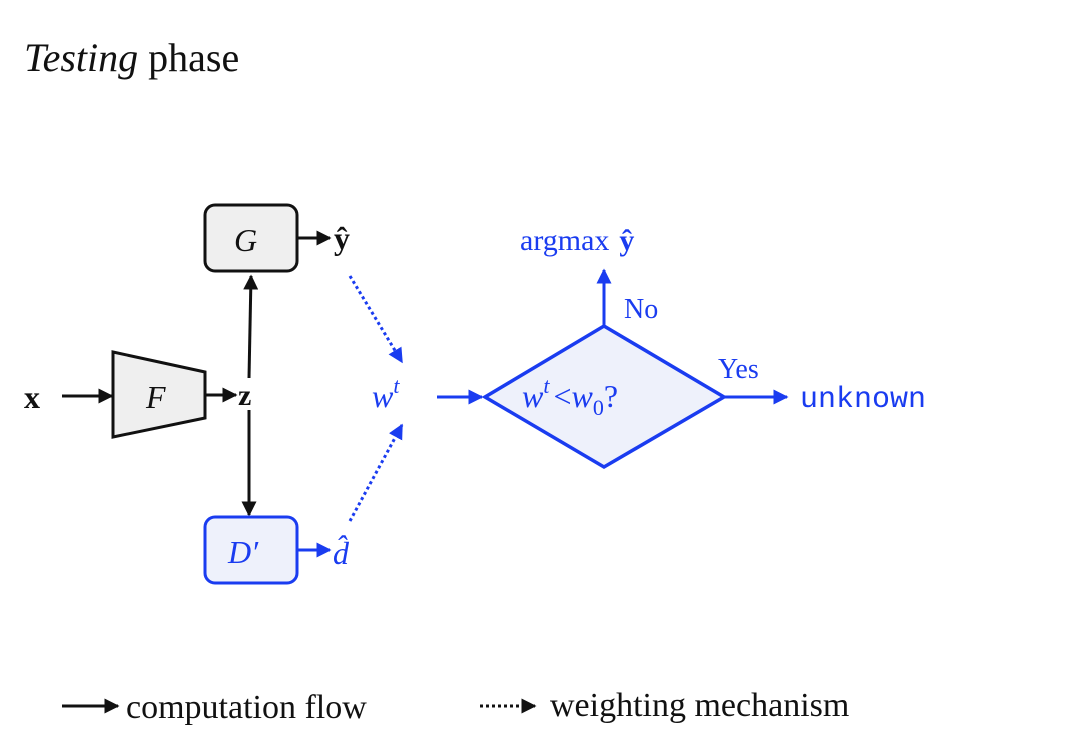 The image size is (1076, 746). What do you see at coordinates (570, 396) in the screenshot?
I see `decision-label: wt <w0?` at bounding box center [570, 396].